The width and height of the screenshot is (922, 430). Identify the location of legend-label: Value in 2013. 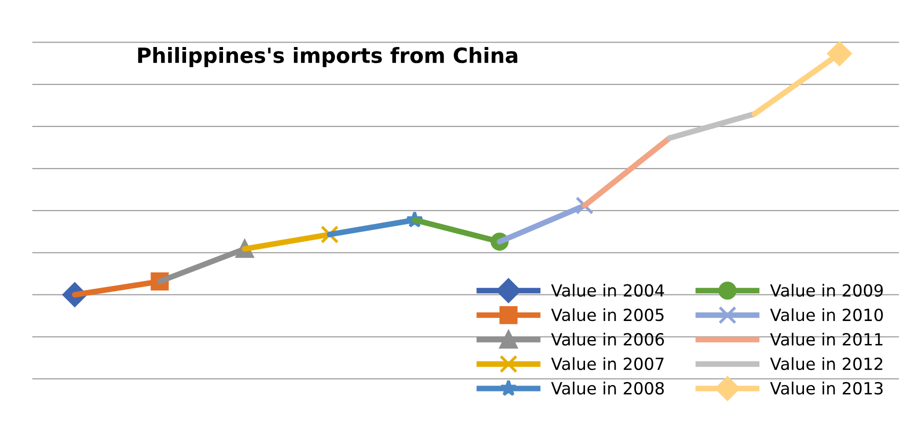
(826, 388).